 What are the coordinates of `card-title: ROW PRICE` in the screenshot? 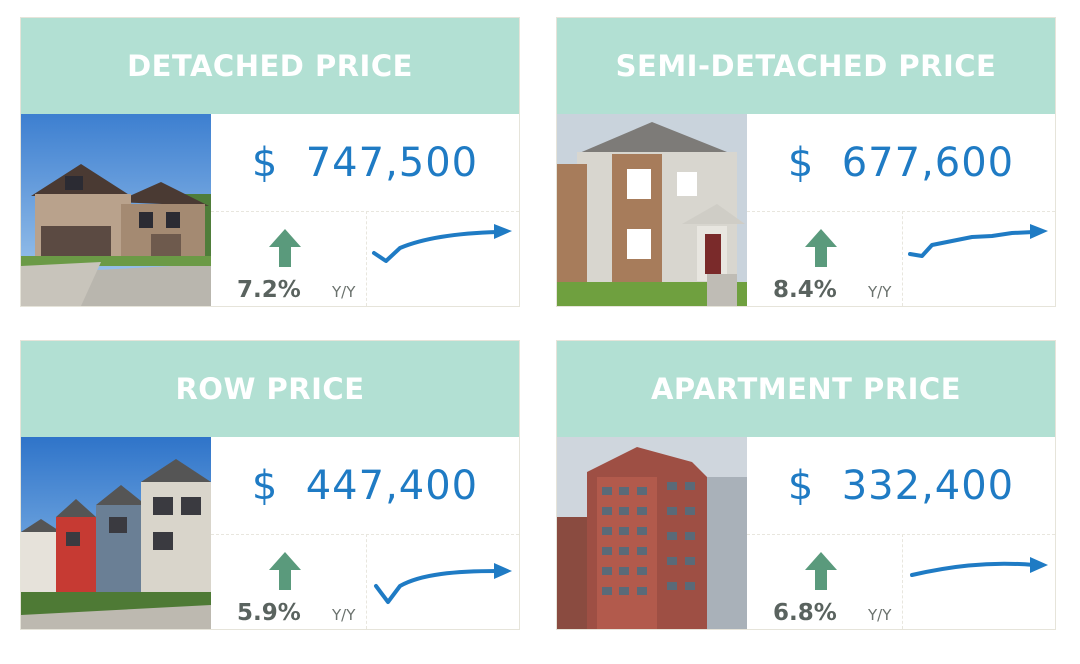 It's located at (270, 389).